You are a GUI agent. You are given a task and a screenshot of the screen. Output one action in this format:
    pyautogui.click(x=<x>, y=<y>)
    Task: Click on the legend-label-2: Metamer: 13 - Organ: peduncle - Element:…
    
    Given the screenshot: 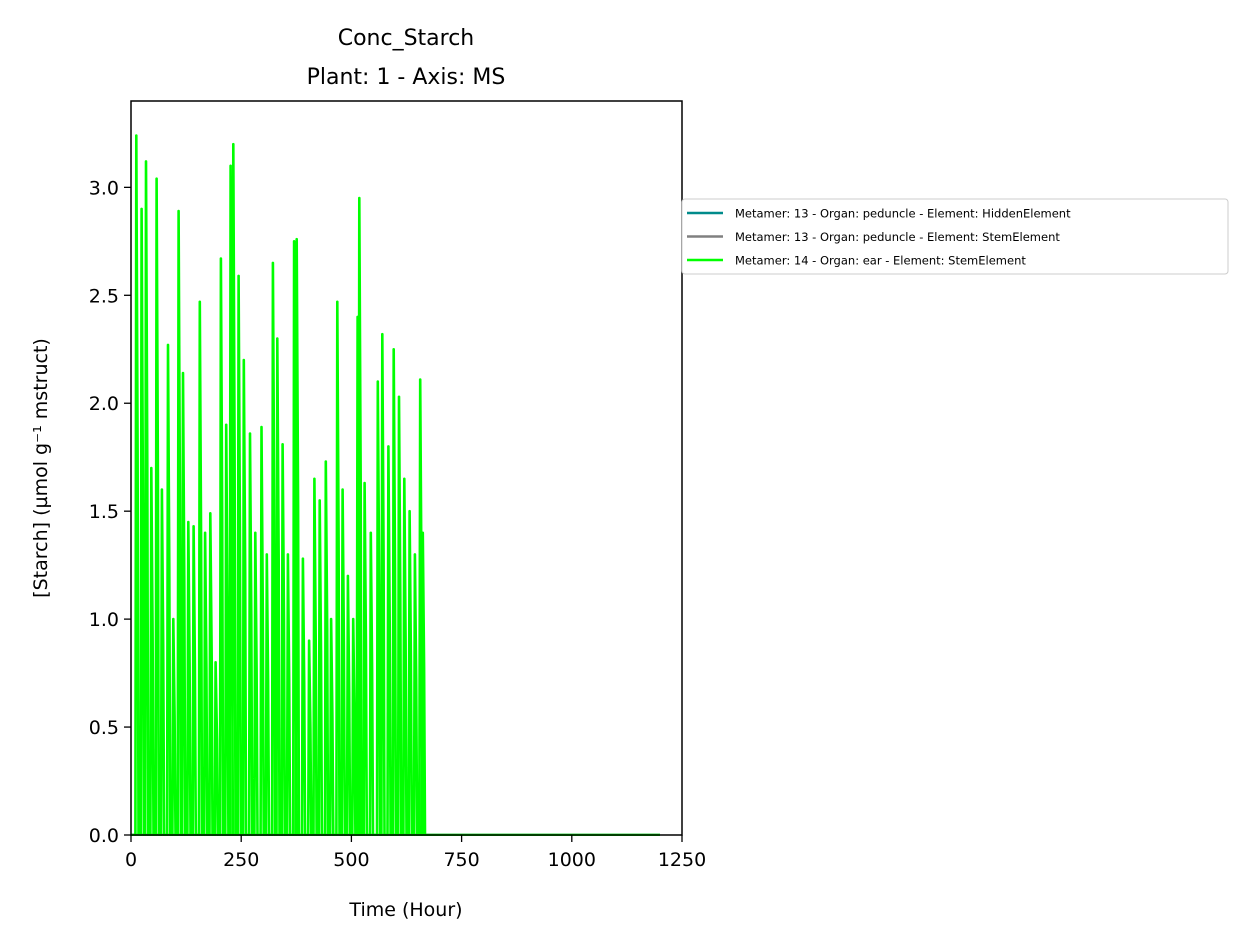 What is the action you would take?
    pyautogui.click(x=897, y=237)
    